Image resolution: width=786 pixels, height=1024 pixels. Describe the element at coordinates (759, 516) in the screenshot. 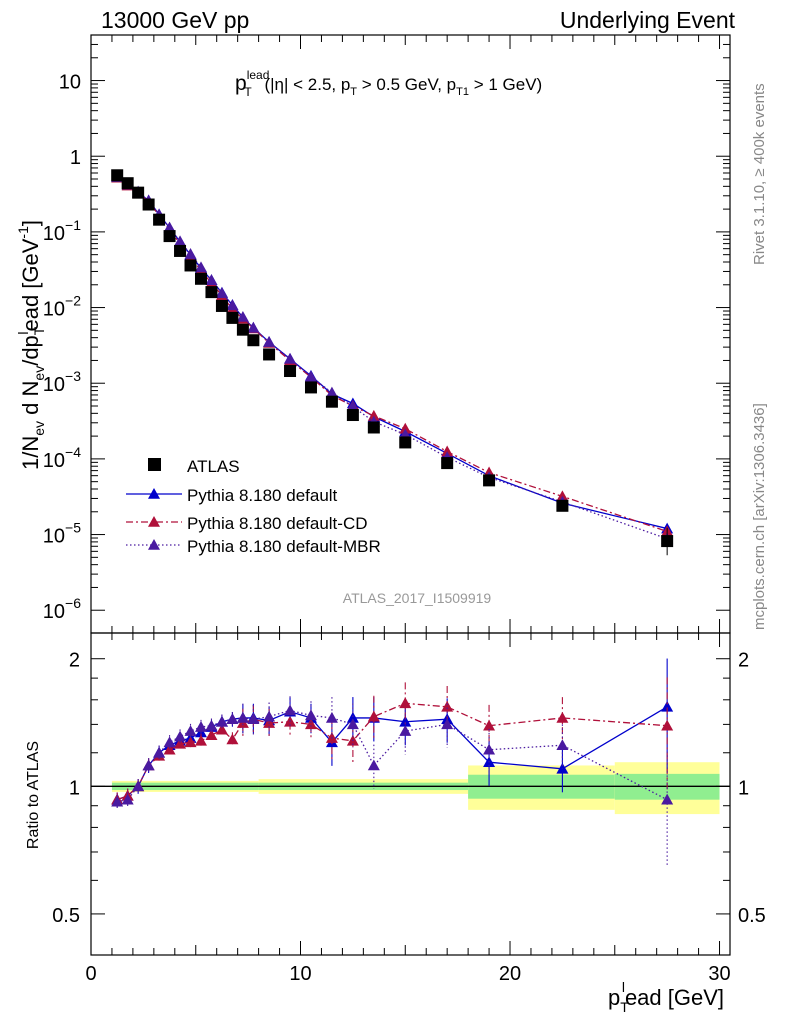

I see `side-label-bottom: mcplots.cern.ch [arXiv:1306.3436]` at that location.